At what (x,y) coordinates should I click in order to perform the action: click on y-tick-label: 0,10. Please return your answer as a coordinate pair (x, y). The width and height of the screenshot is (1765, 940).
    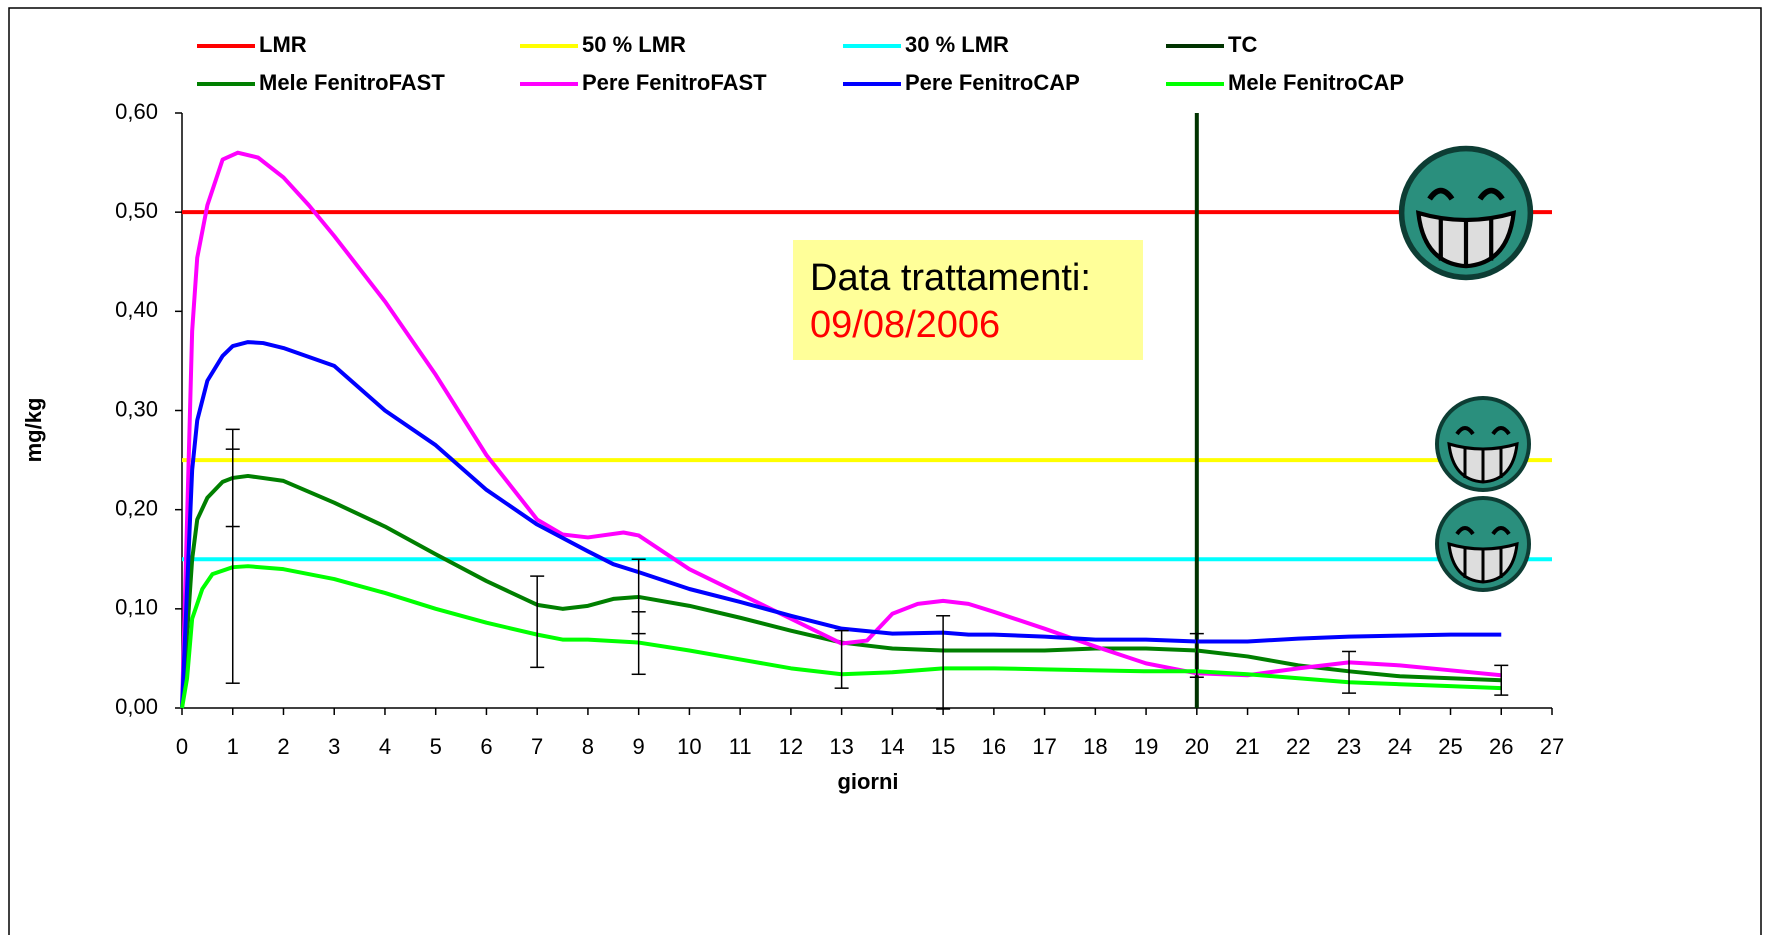
    Looking at the image, I should click on (136, 607).